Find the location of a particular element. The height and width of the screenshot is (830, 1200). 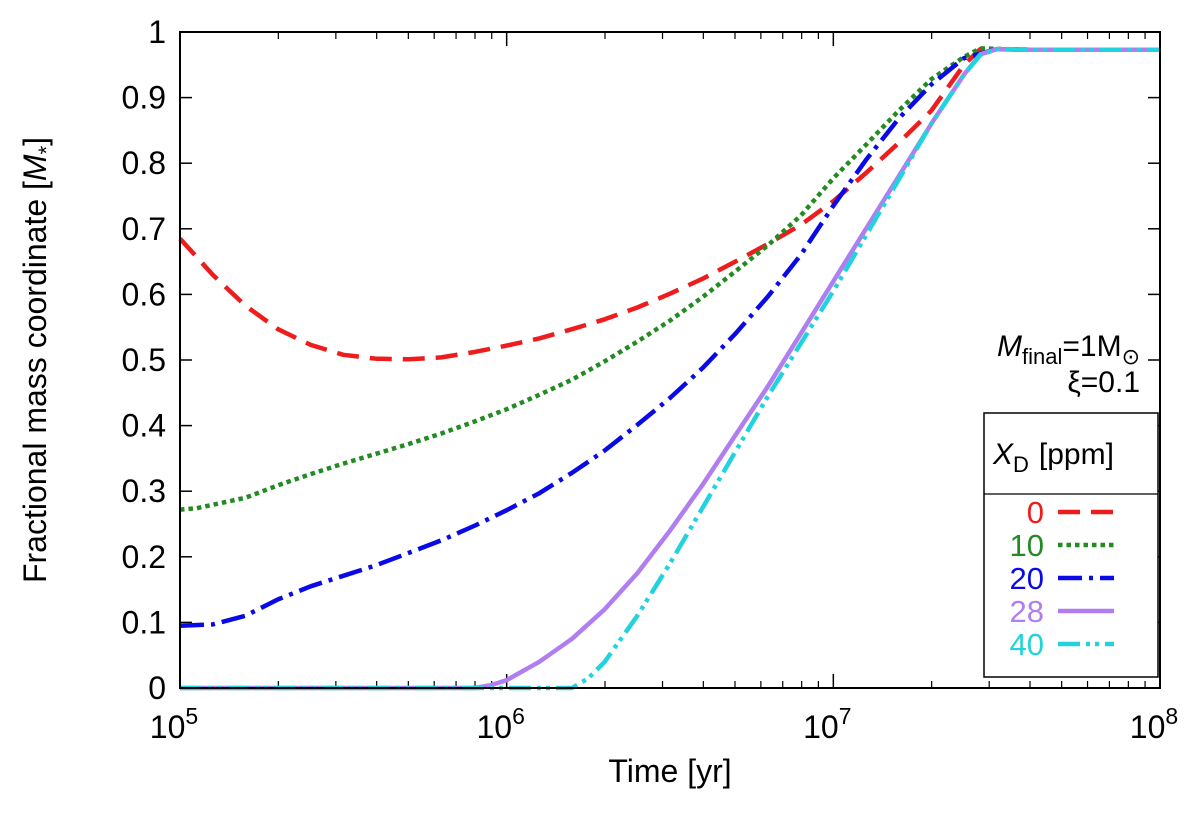

x-tick-labels: 10⁵ 10⁶ 10⁷ 10⁸ is located at coordinates (664, 724).